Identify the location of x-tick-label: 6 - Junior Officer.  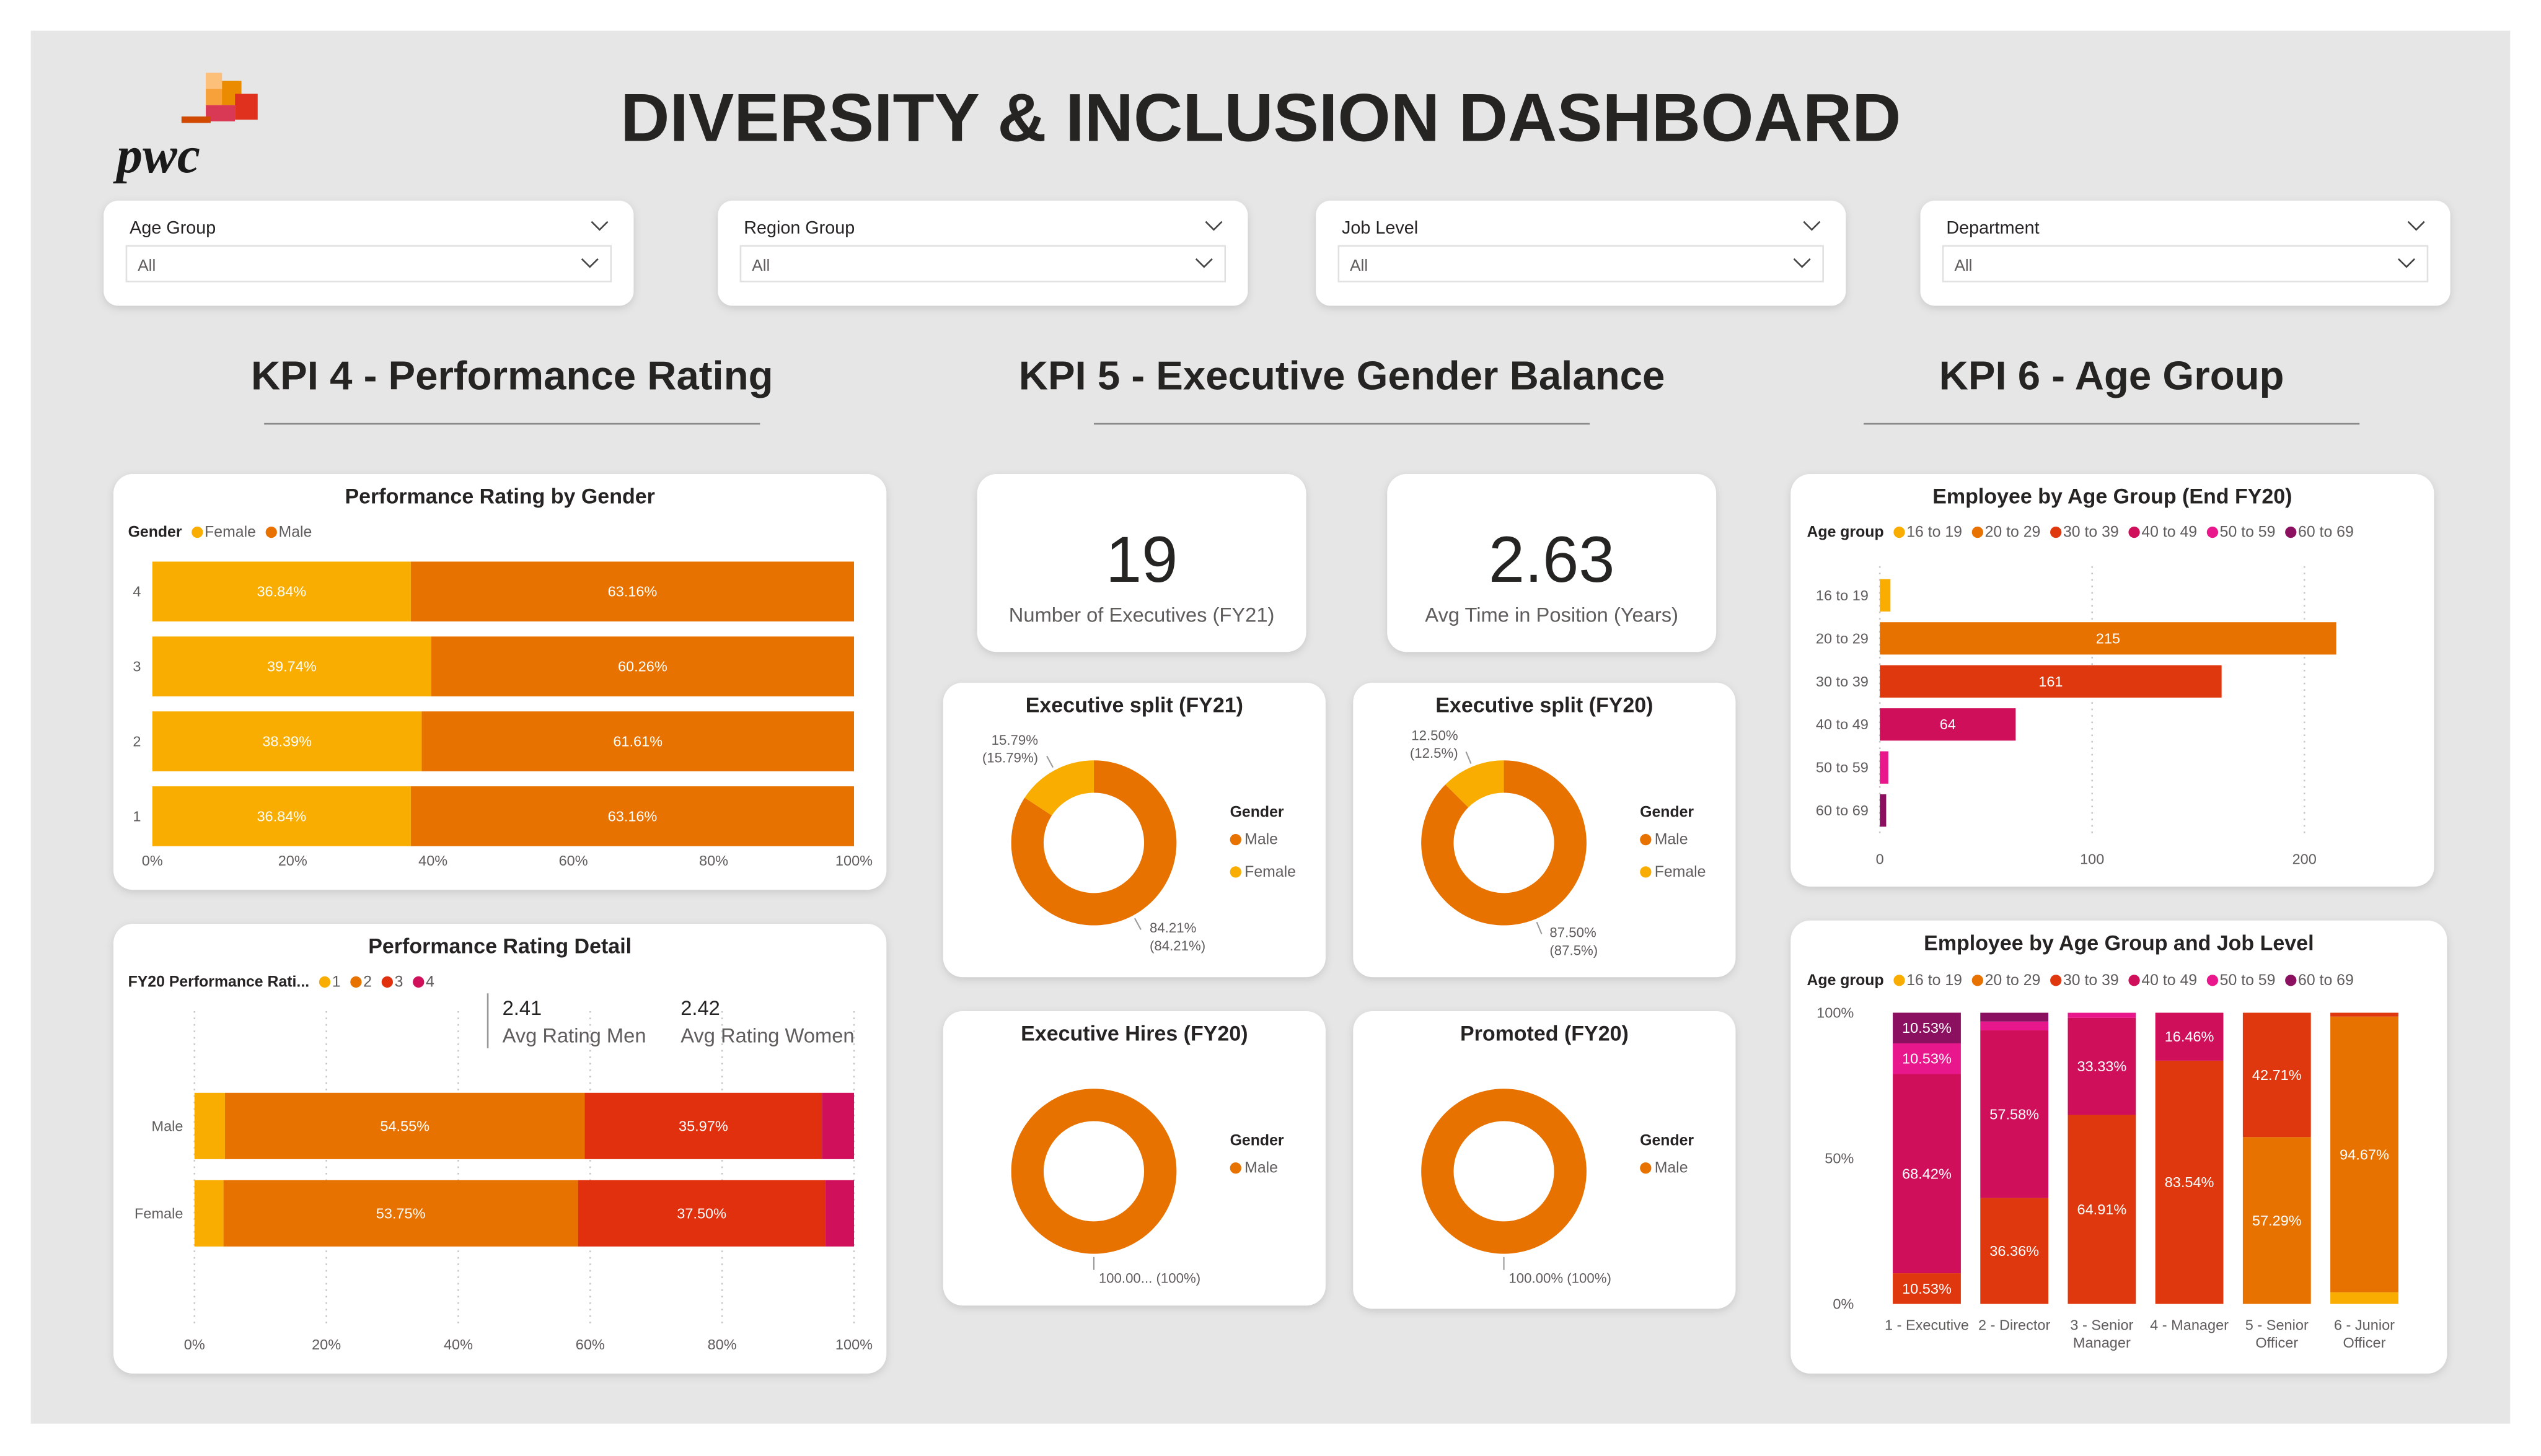
(2364, 1334).